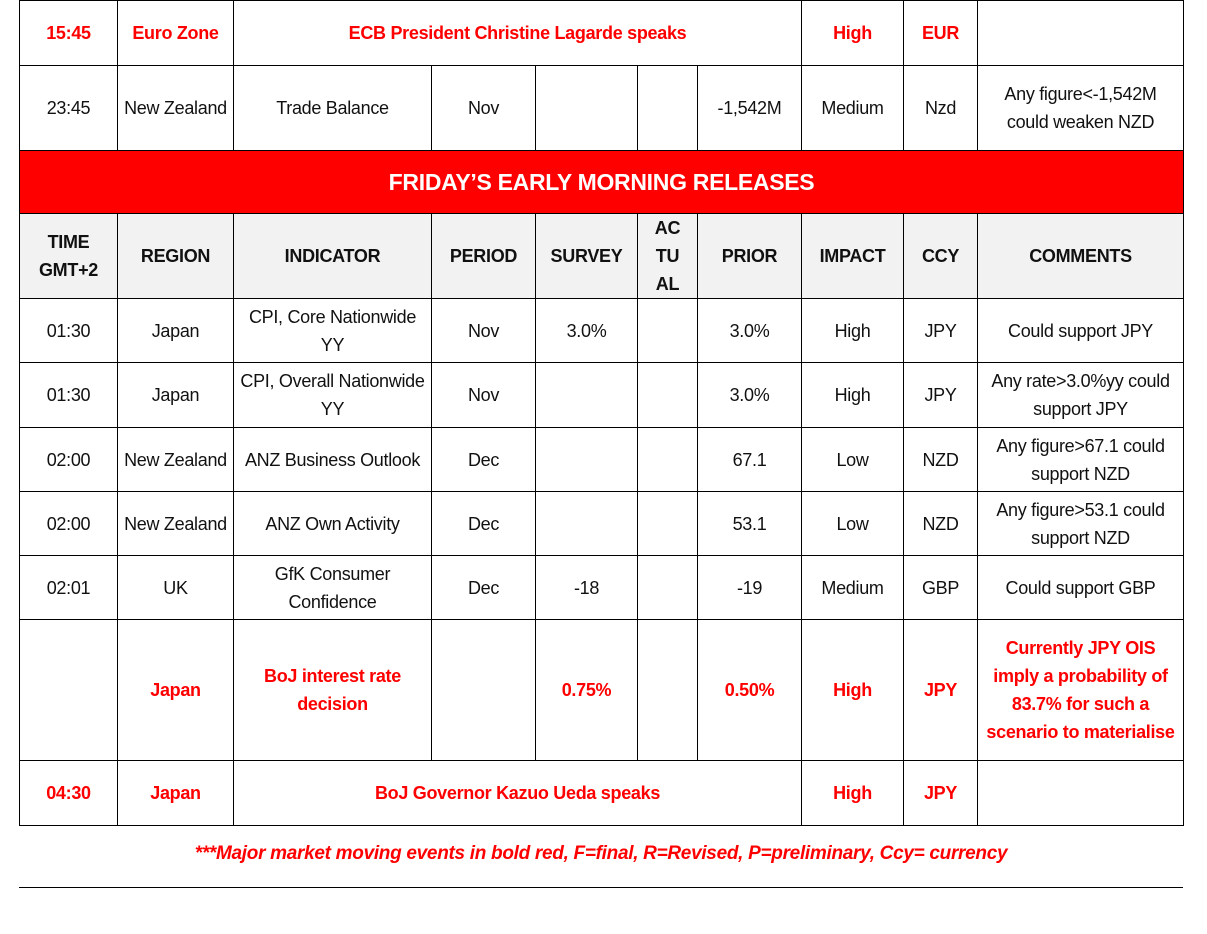 This screenshot has height=934, width=1207. I want to click on indicator-cell: ANZ Business Outlook, so click(332, 459).